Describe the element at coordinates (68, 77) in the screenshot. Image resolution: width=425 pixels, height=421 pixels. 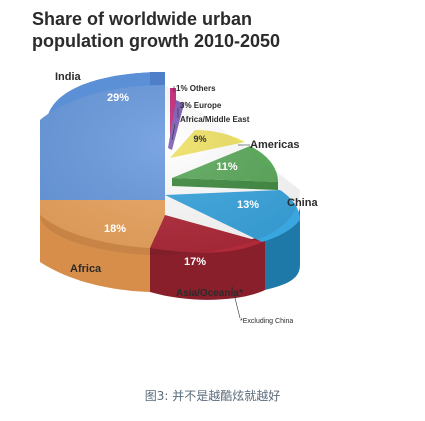
I see `annotation-india: India` at that location.